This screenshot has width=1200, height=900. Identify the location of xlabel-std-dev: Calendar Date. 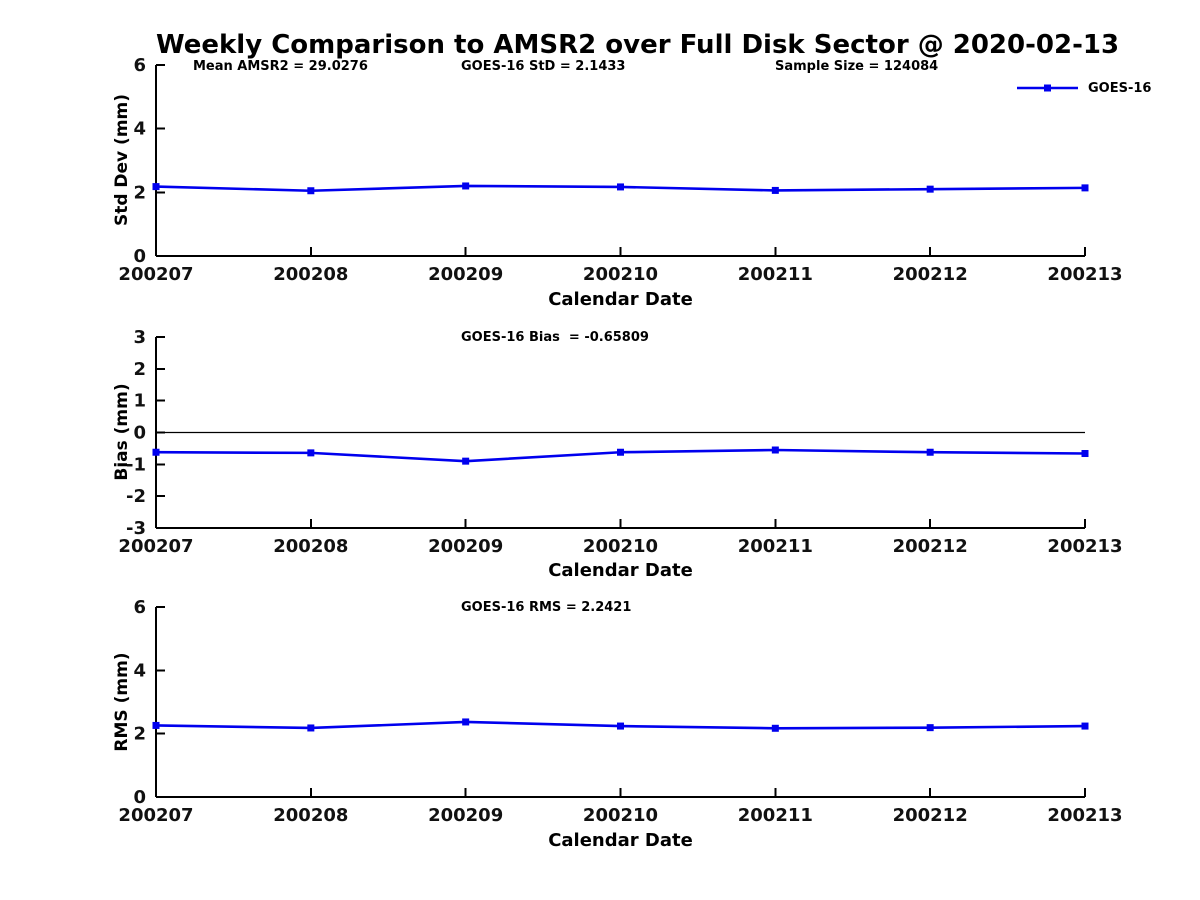
(620, 299).